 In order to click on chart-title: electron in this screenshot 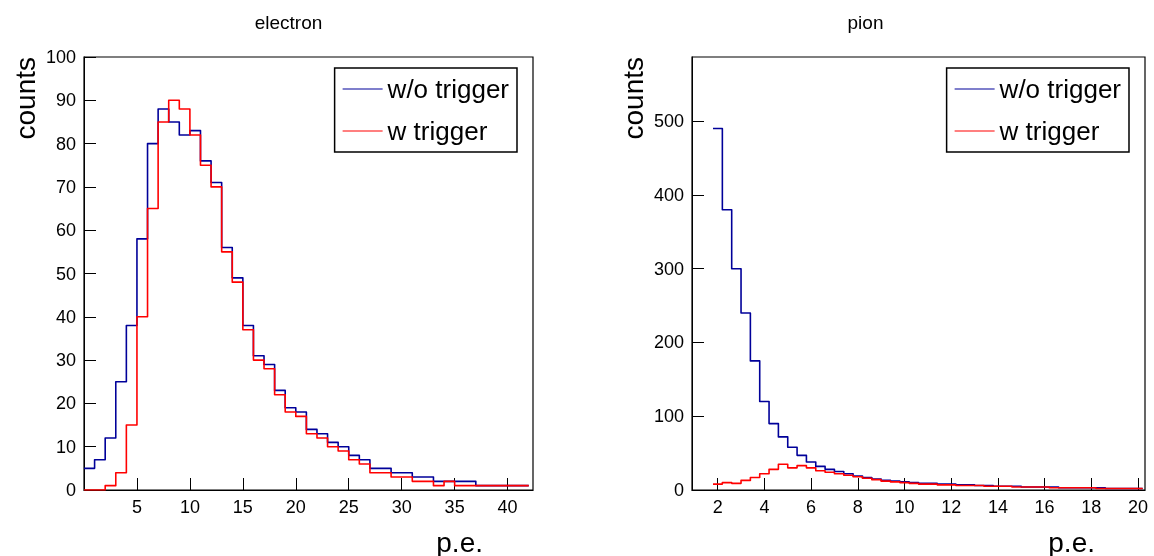, I will do `click(288, 22)`.